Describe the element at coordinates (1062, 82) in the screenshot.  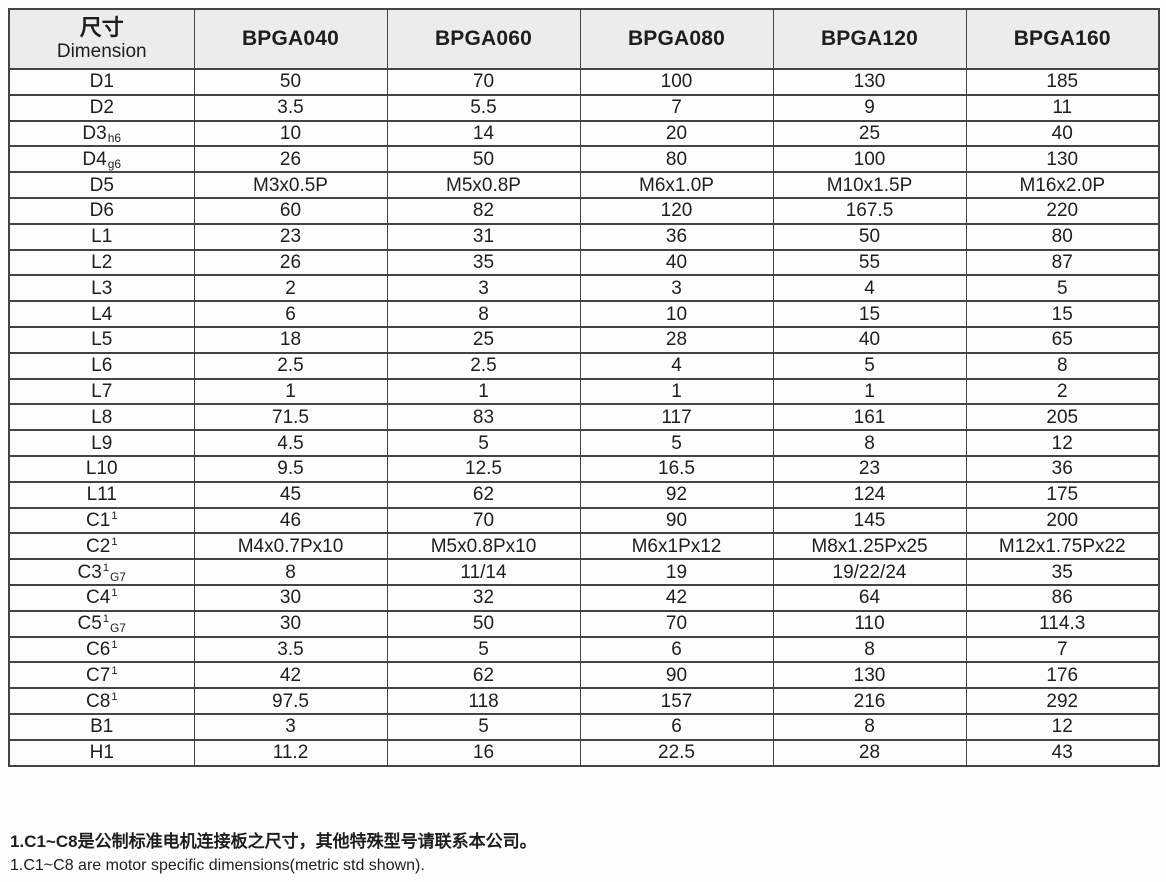
I see `cell-value: 185` at that location.